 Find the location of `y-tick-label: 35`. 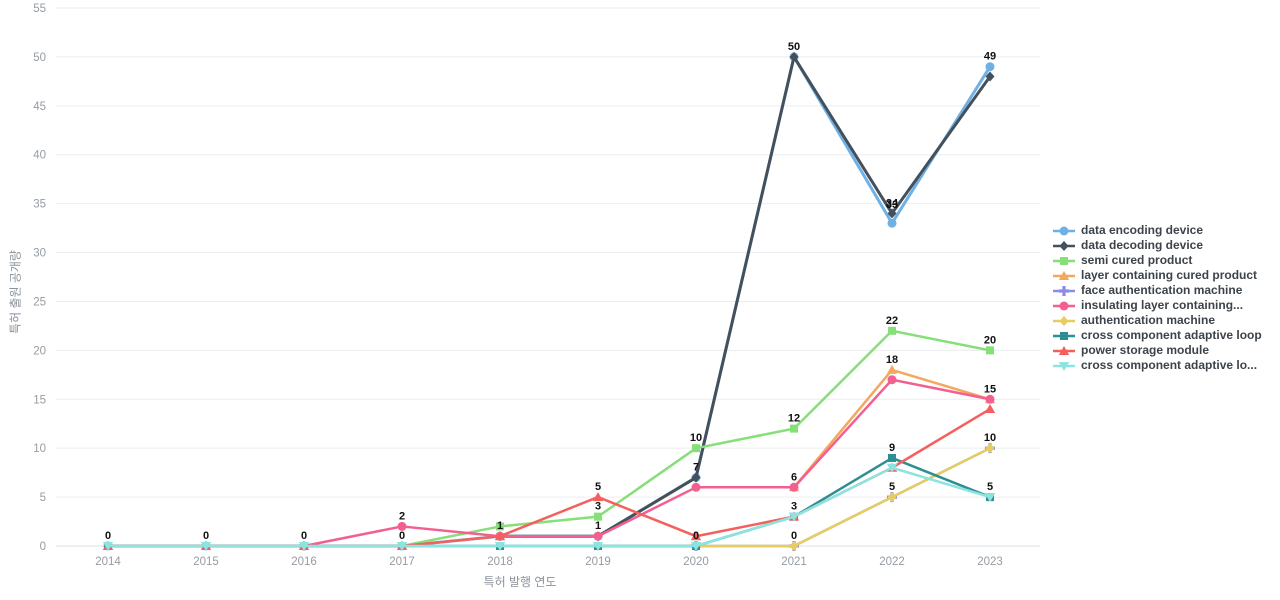

y-tick-label: 35 is located at coordinates (39, 205).